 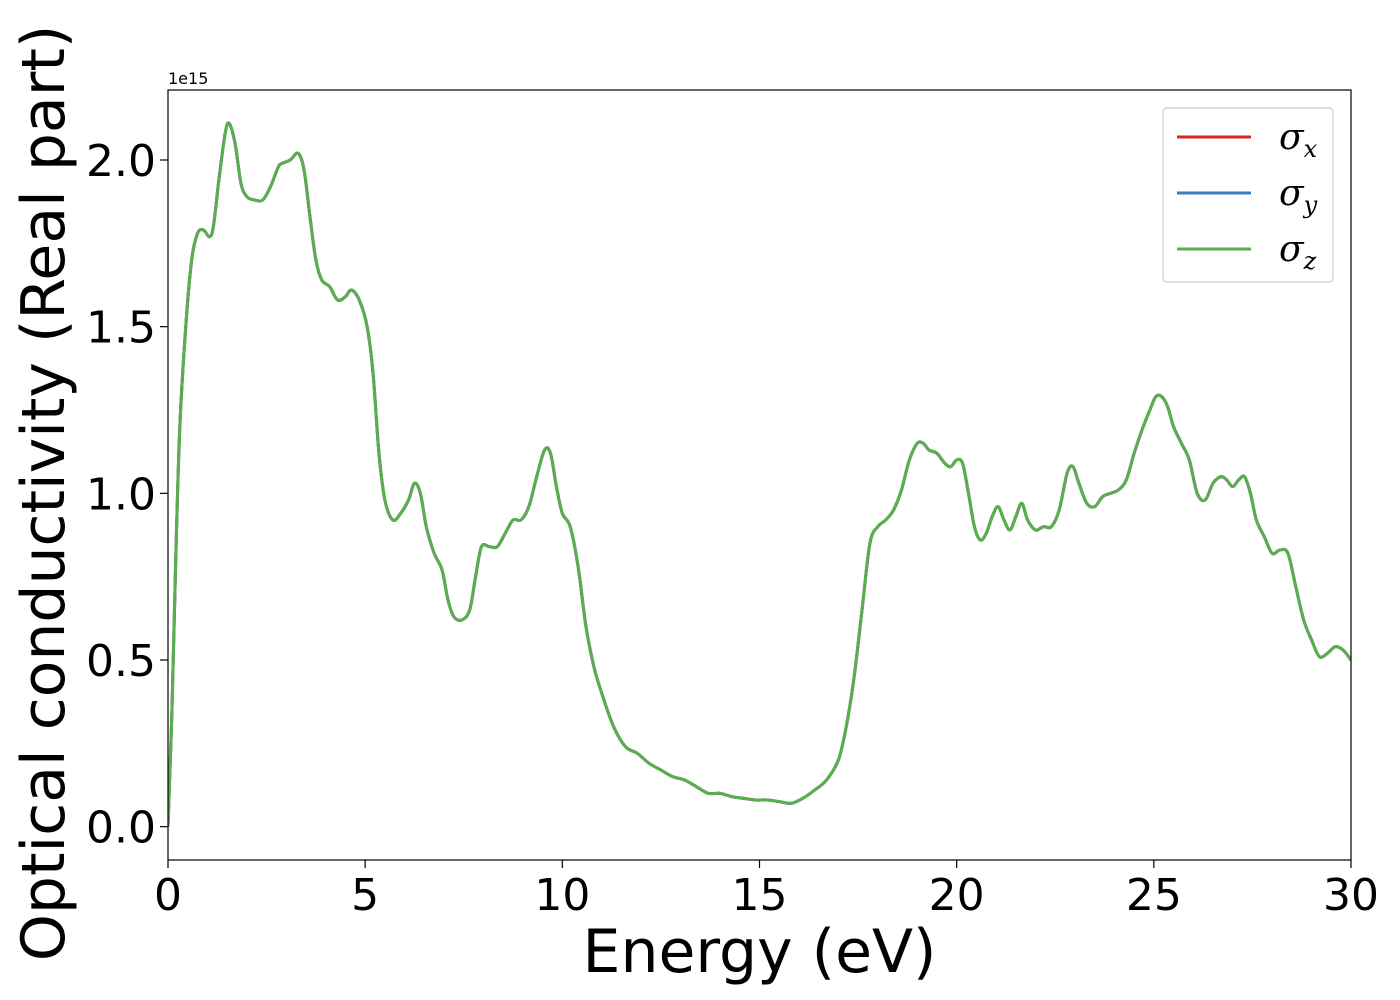 I want to click on y-axis-ticks: 0.0 0.5 1.0 1.5 2.0, so click(x=127, y=495).